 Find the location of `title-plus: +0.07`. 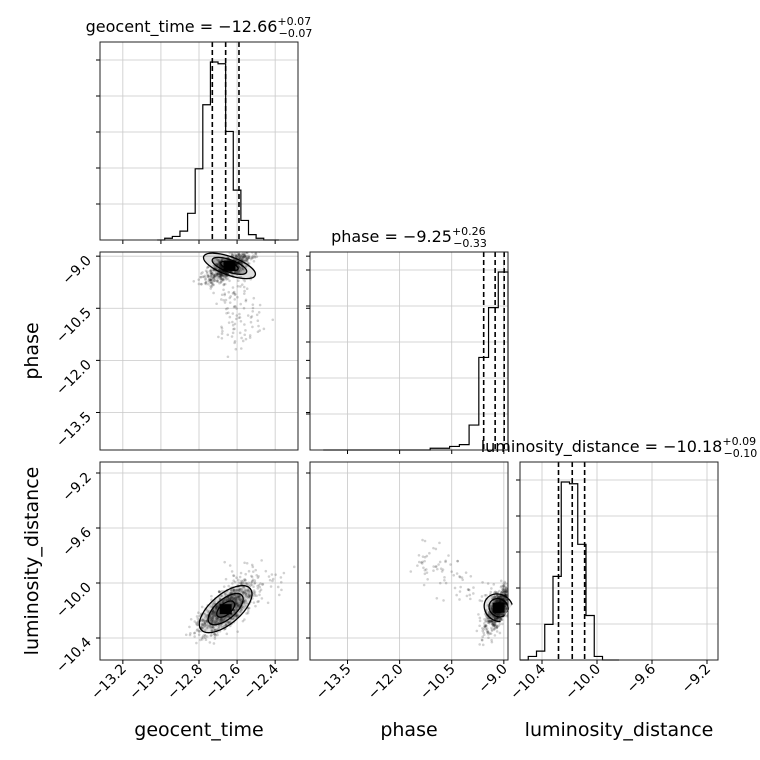

title-plus: +0.07 is located at coordinates (294, 21).